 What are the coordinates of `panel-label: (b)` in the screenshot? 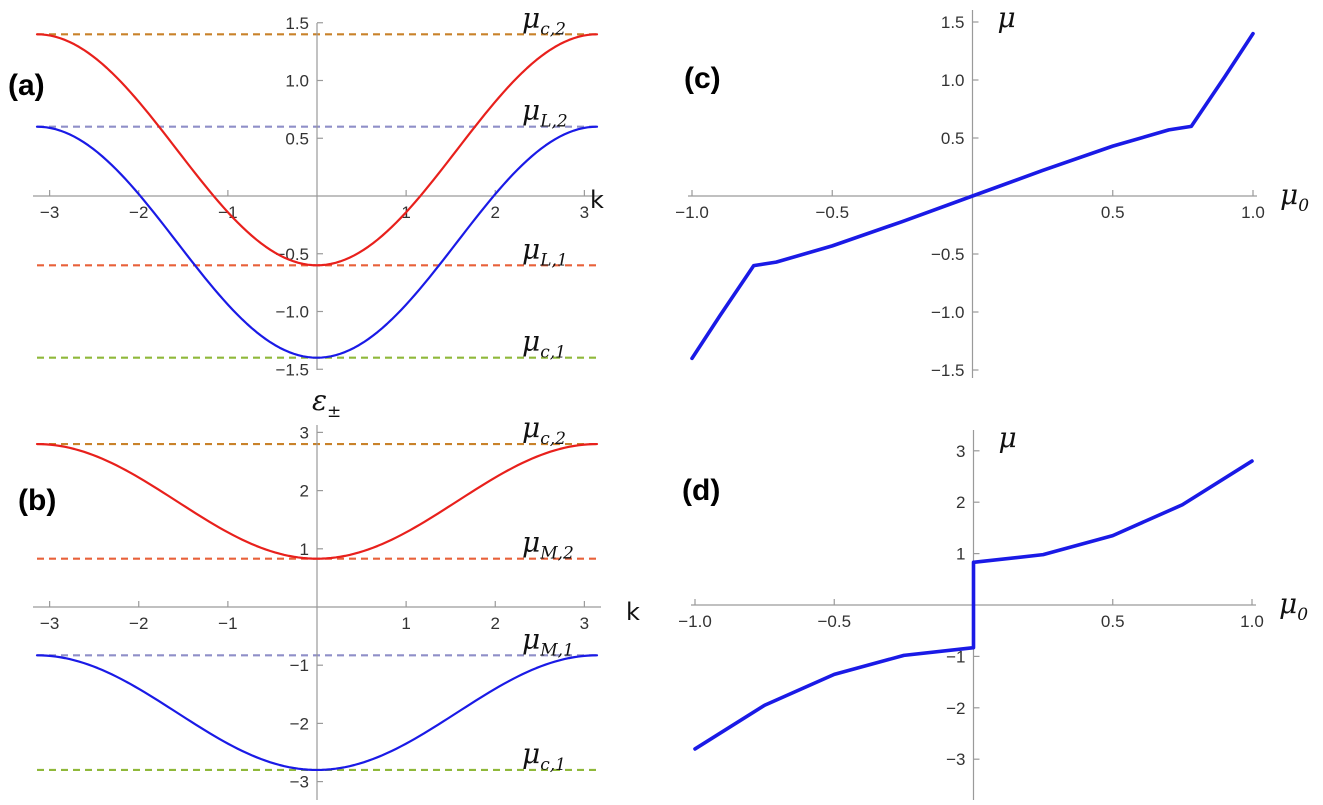 It's located at (37, 500).